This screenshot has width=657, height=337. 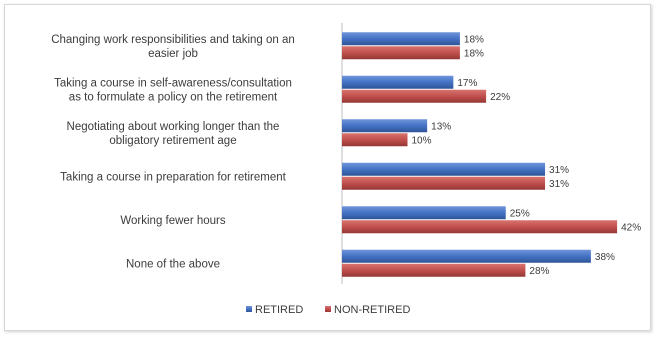 I want to click on legend: RETIRED NON-RETIRED, so click(x=328, y=310).